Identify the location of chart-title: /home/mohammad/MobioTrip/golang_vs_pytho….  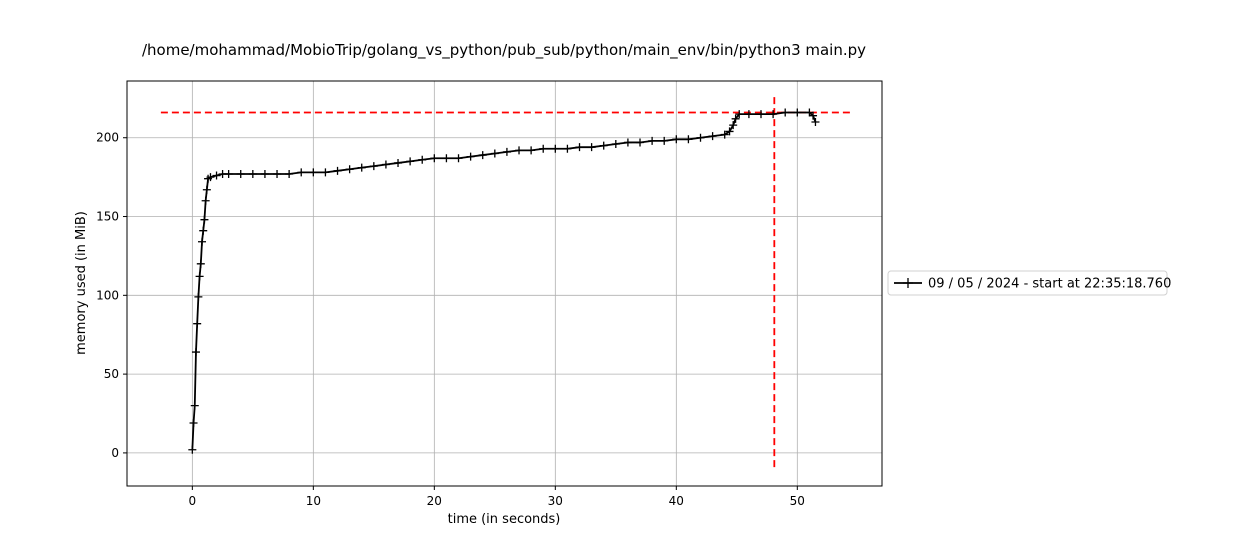
(504, 50).